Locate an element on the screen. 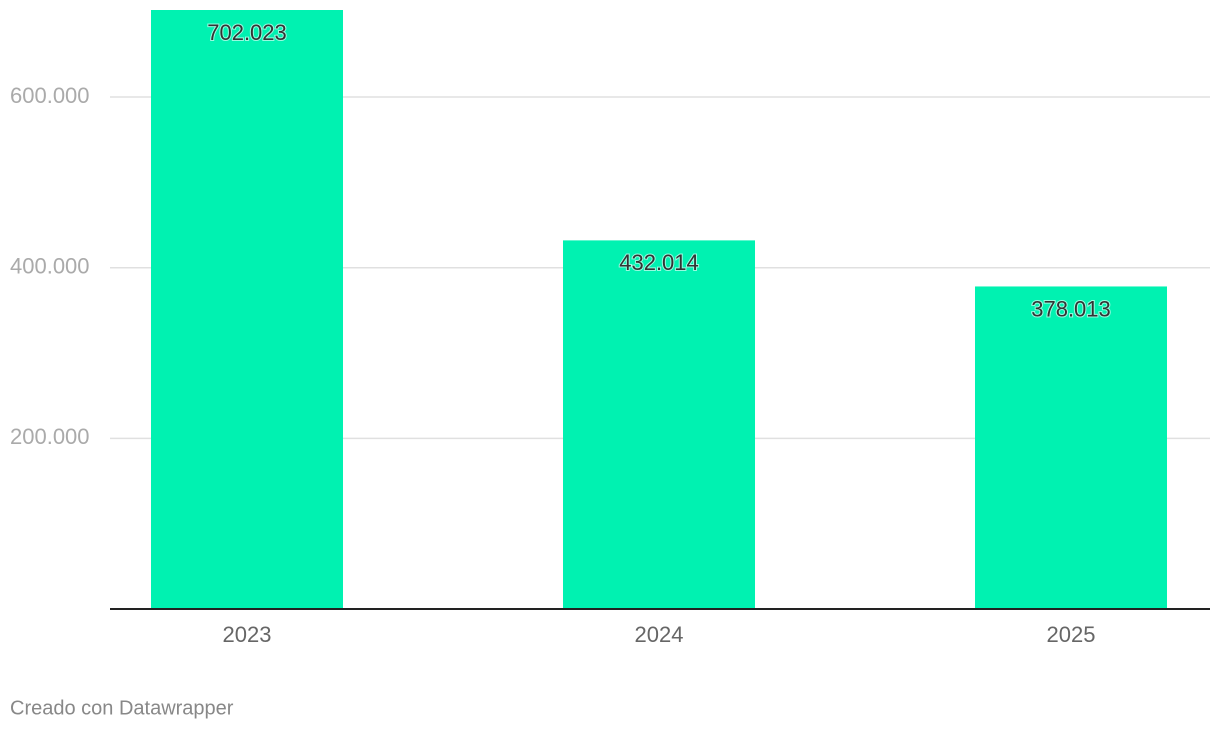  x-tick-label: 2024 is located at coordinates (659, 634).